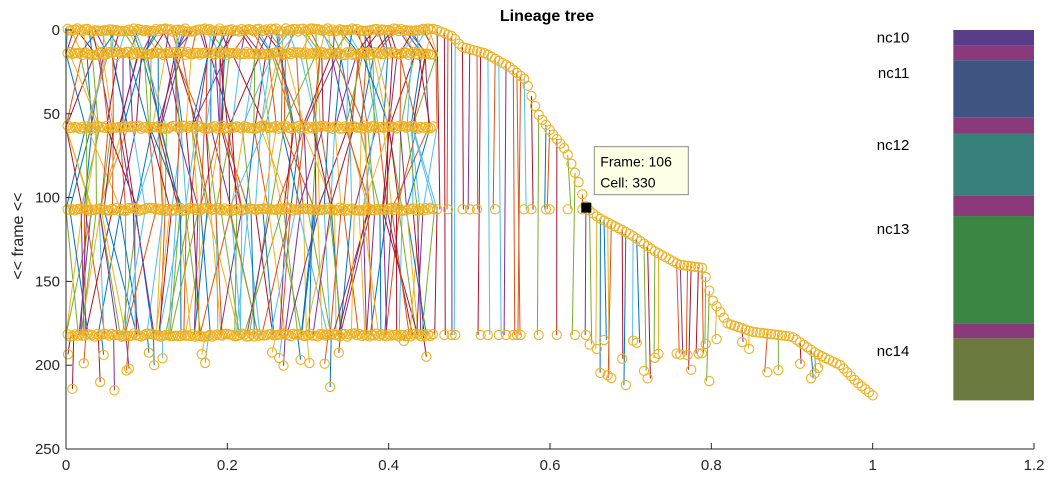 This screenshot has height=481, width=1052. I want to click on datatip: Frame: 106 Cell: 330, so click(635, 179).